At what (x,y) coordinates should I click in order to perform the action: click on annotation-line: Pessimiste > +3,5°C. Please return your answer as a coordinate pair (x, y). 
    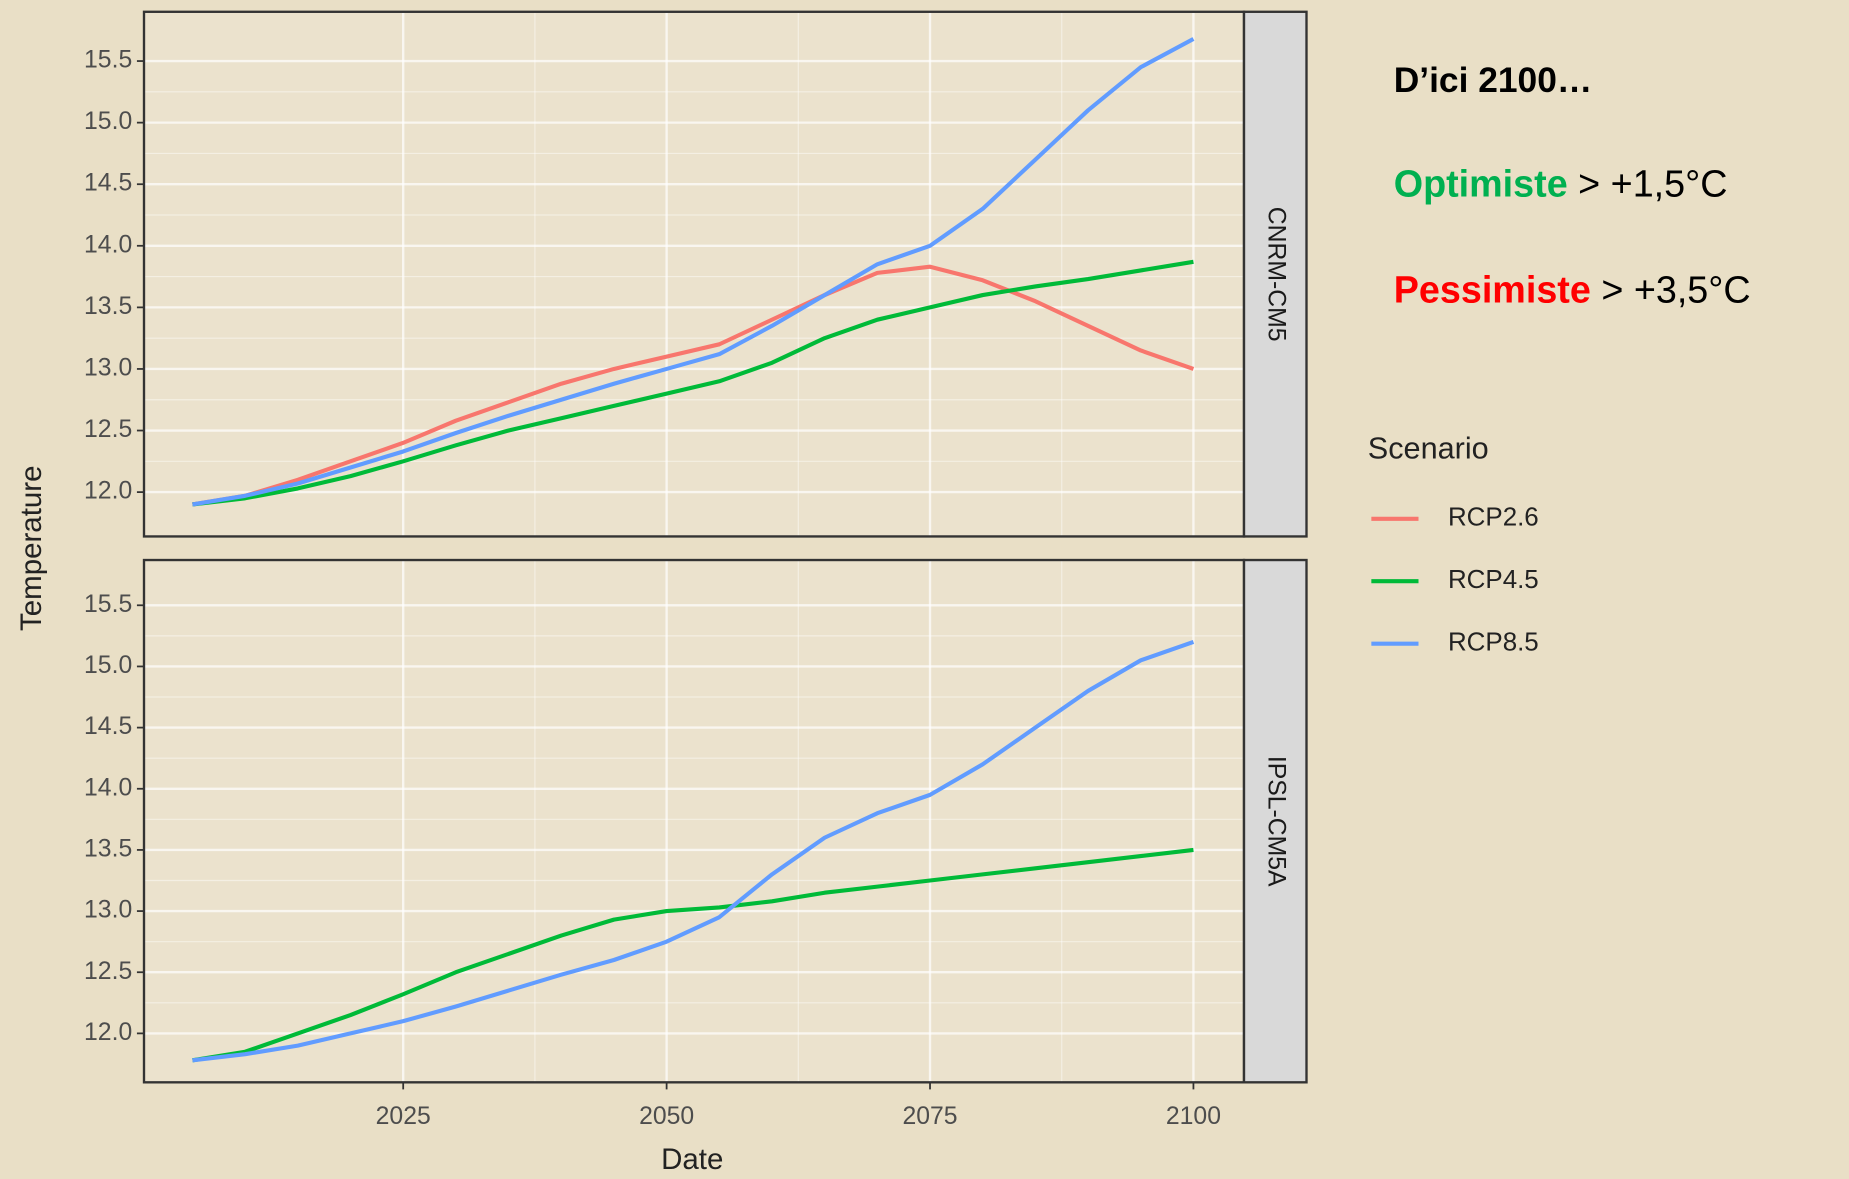
    Looking at the image, I should click on (1572, 289).